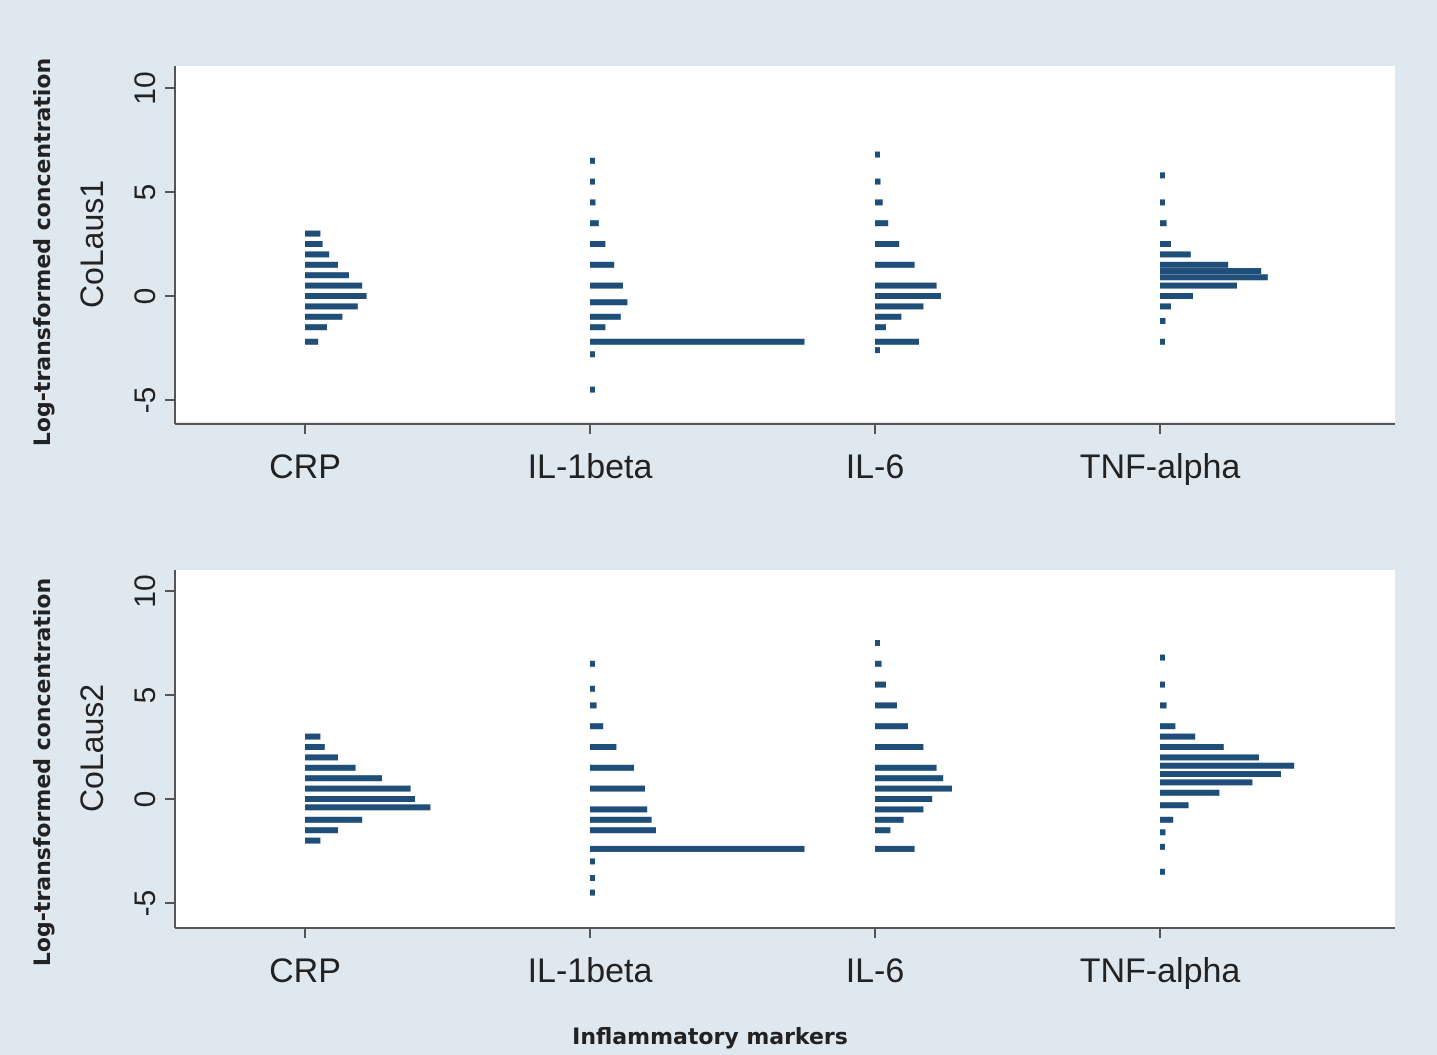 Image resolution: width=1437 pixels, height=1055 pixels. Describe the element at coordinates (92, 748) in the screenshot. I see `panel2-label: CoLaus2` at that location.